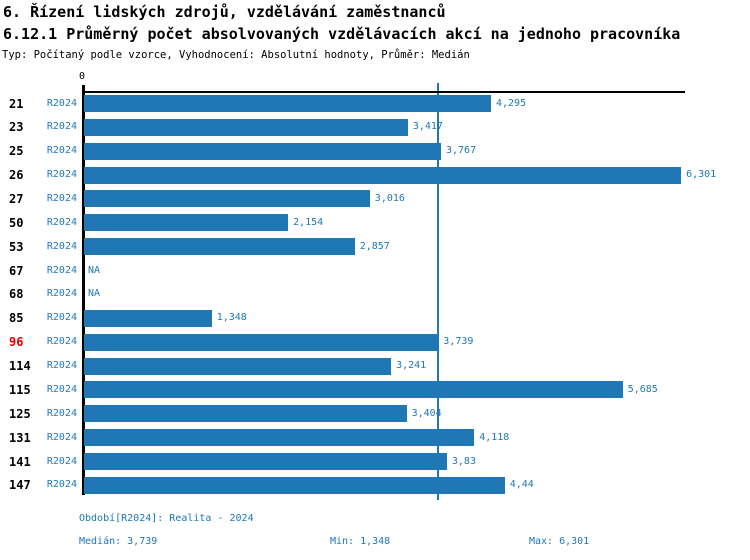  What do you see at coordinates (231, 318) in the screenshot?
I see `bar-value-label: 1,348` at bounding box center [231, 318].